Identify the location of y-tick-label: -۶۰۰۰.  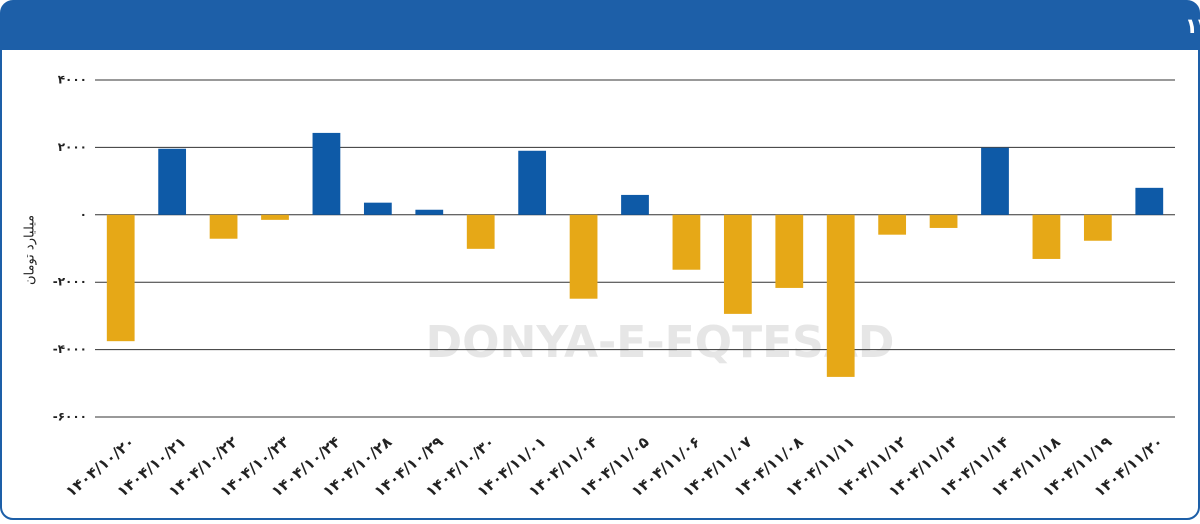
(70, 417).